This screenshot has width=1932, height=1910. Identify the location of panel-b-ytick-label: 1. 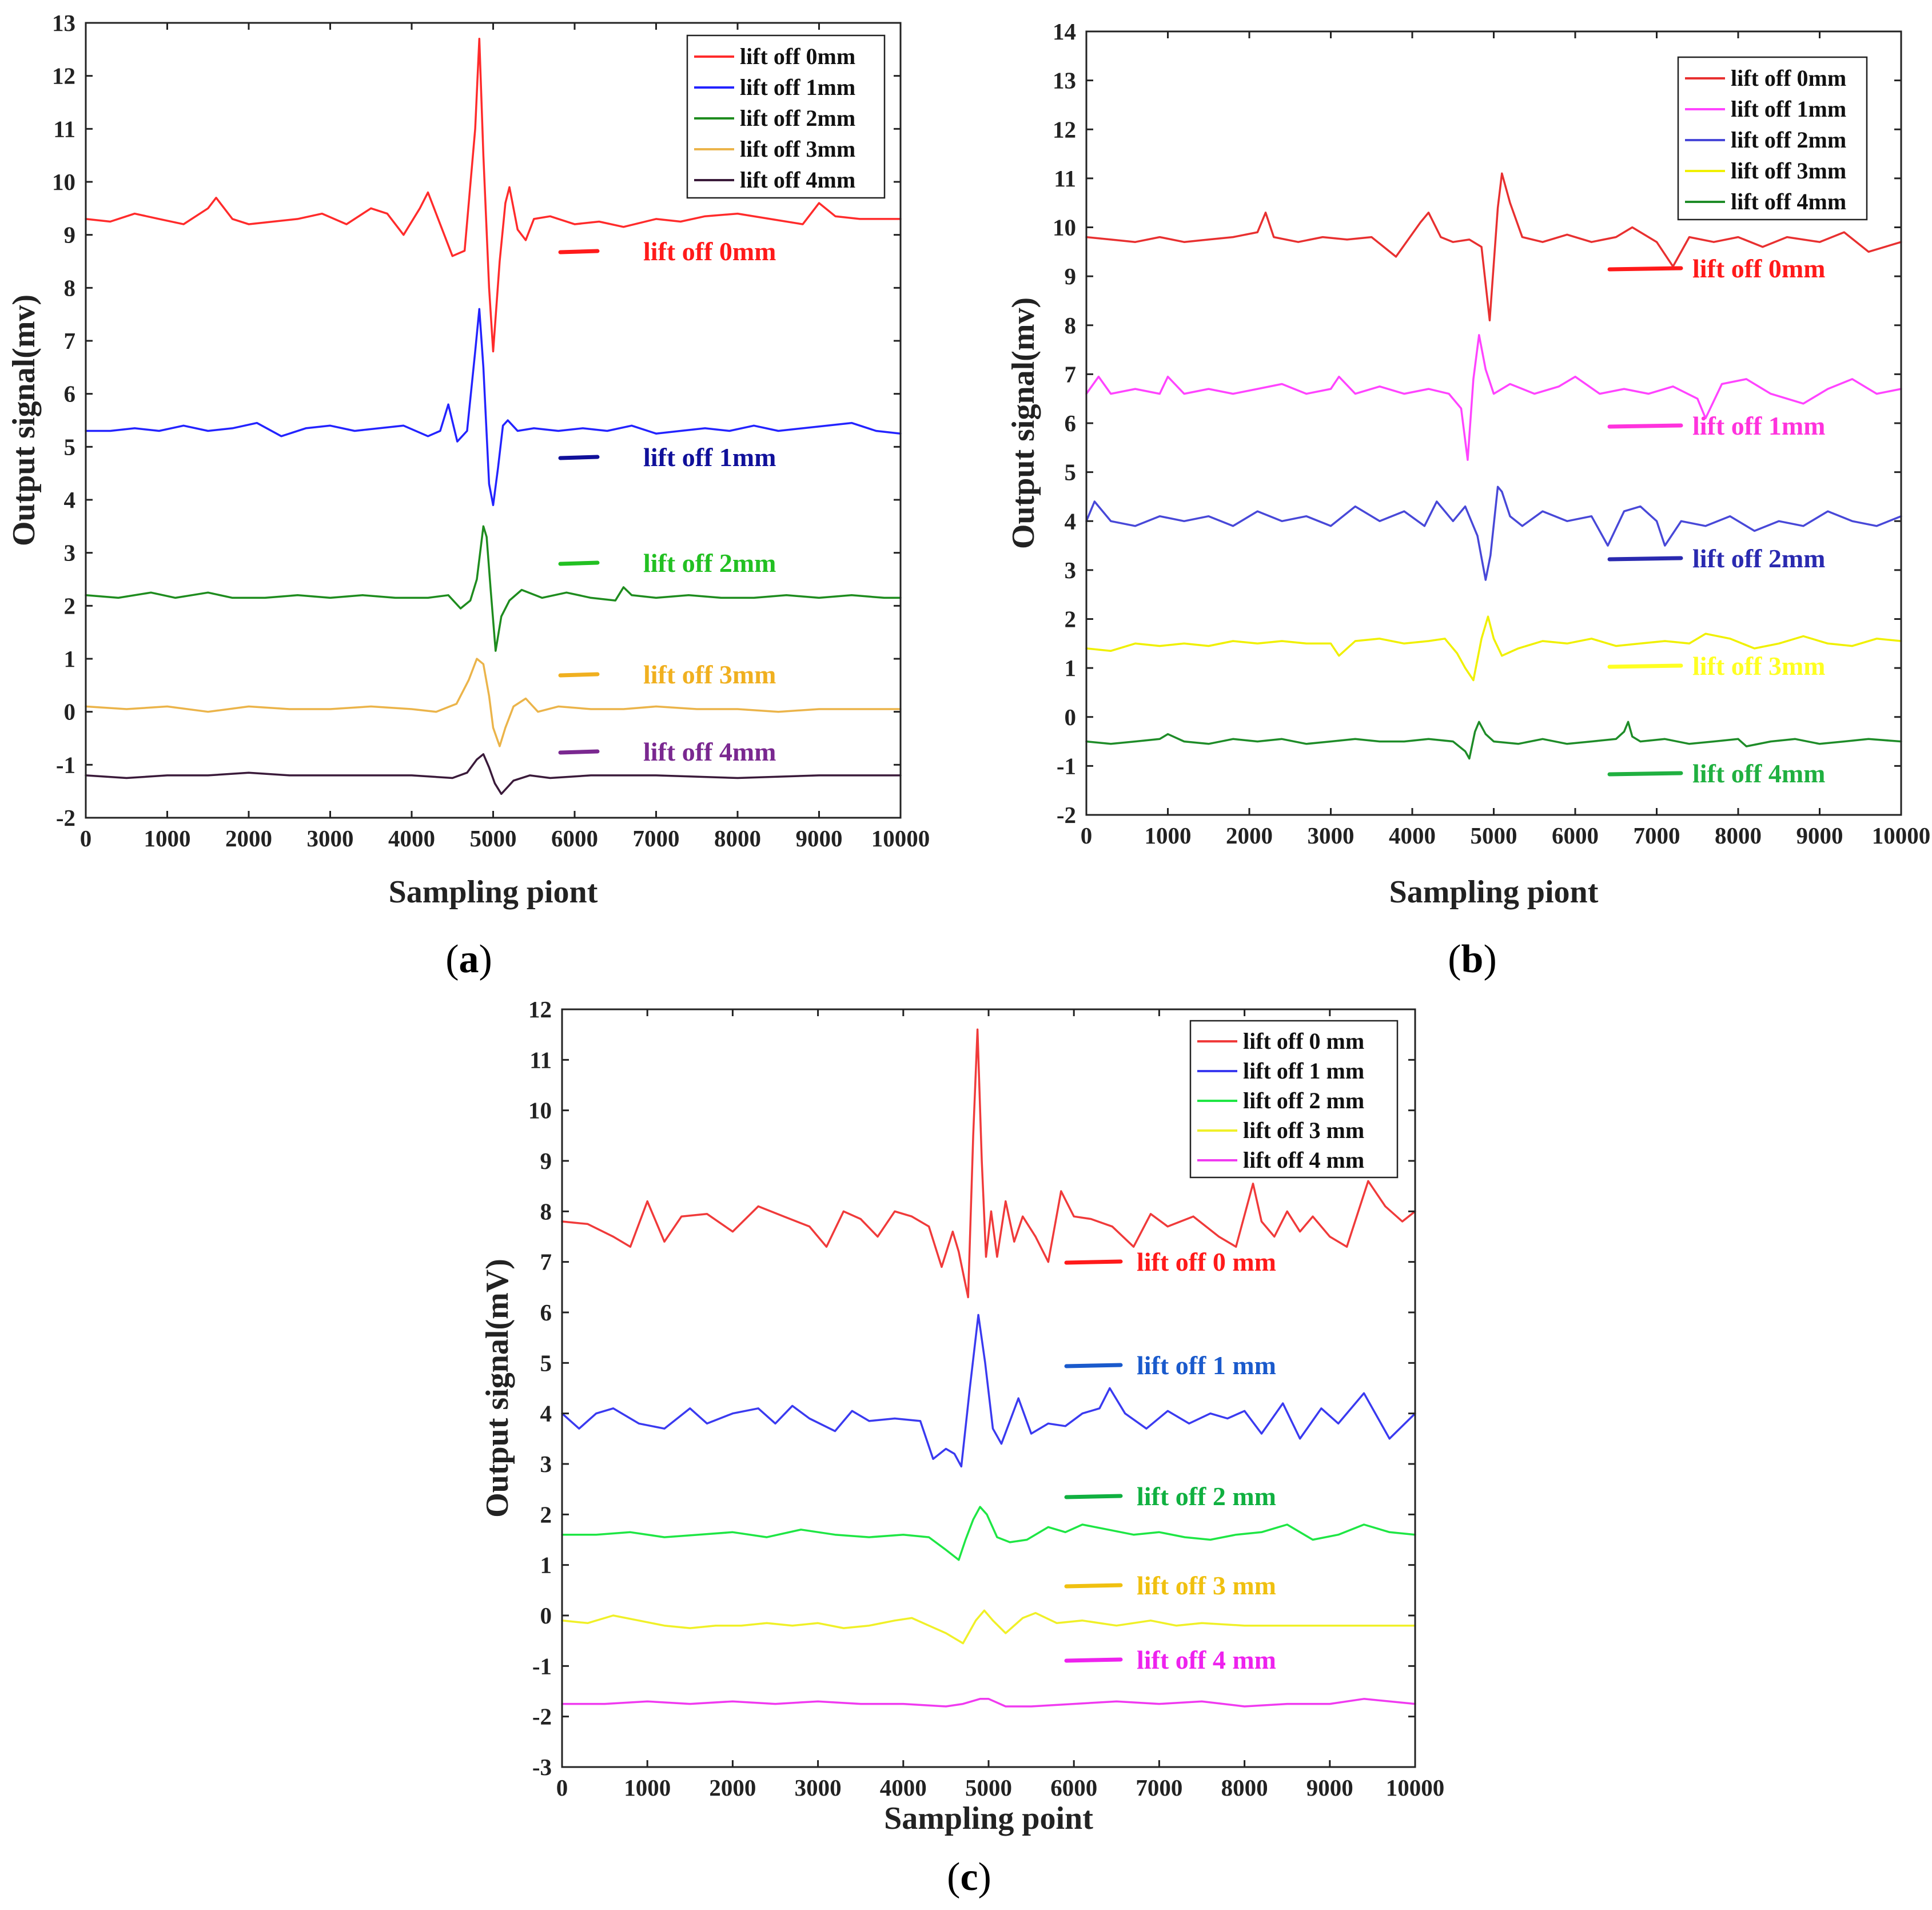
(1071, 668).